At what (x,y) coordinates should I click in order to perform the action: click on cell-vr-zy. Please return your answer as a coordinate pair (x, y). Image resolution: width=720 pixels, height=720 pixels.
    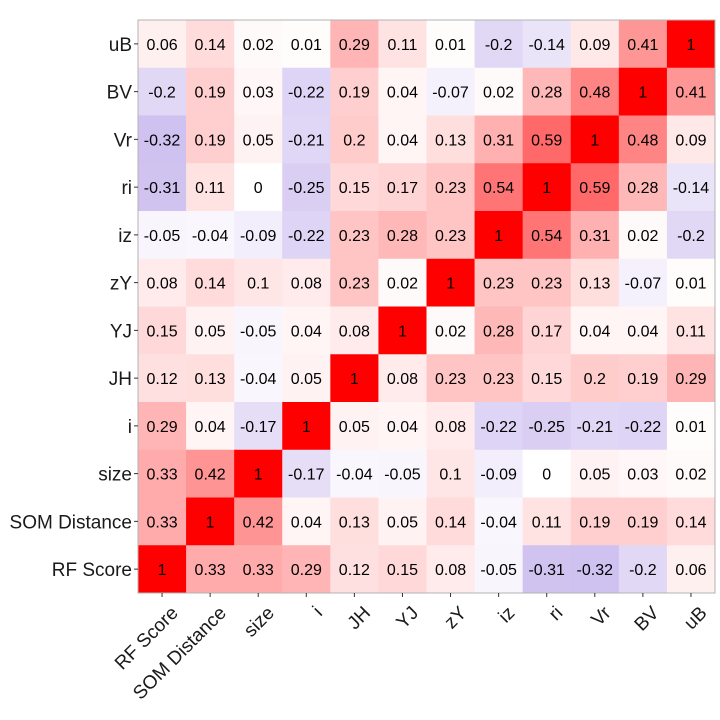
    Looking at the image, I should click on (451, 139).